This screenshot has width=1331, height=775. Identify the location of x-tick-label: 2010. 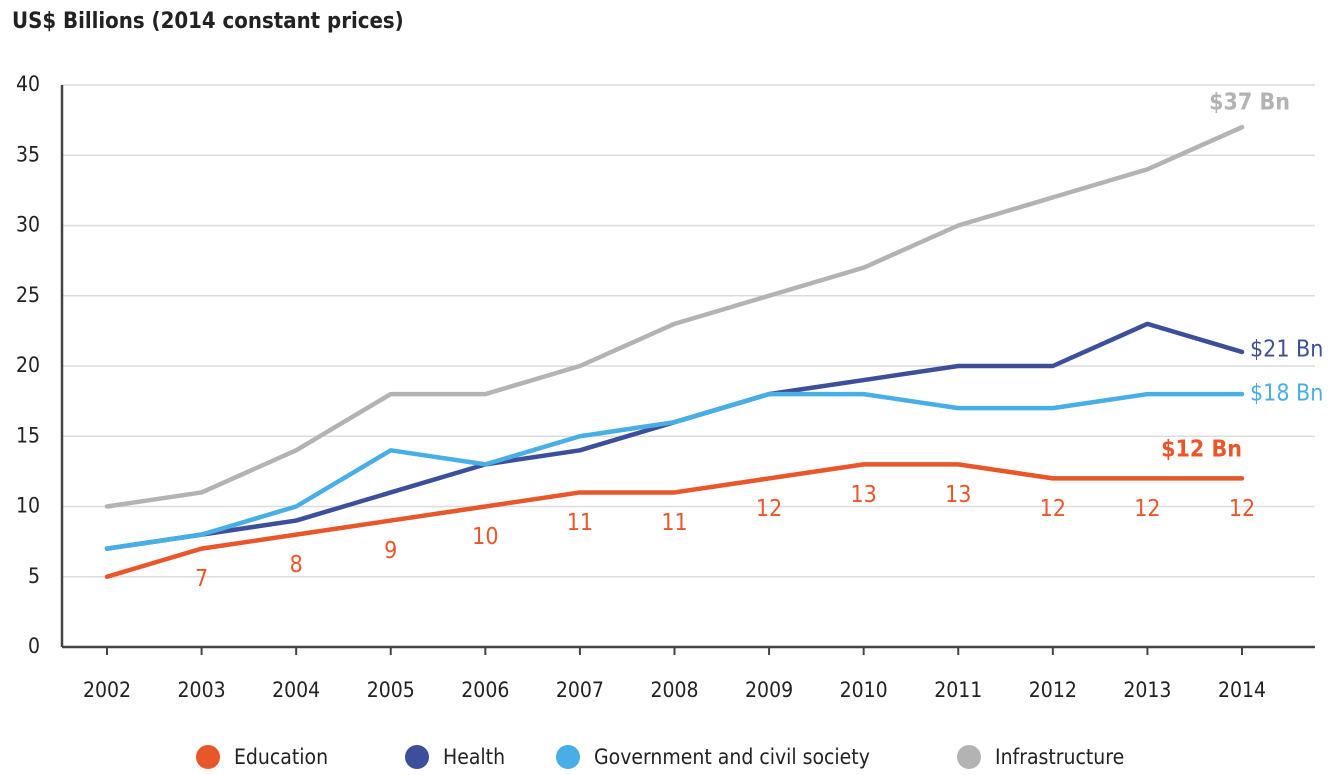
(864, 690).